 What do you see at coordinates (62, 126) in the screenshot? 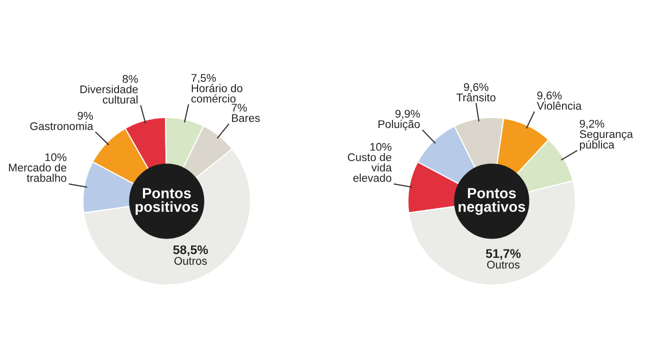
I see `slice-label: Gastronomia` at bounding box center [62, 126].